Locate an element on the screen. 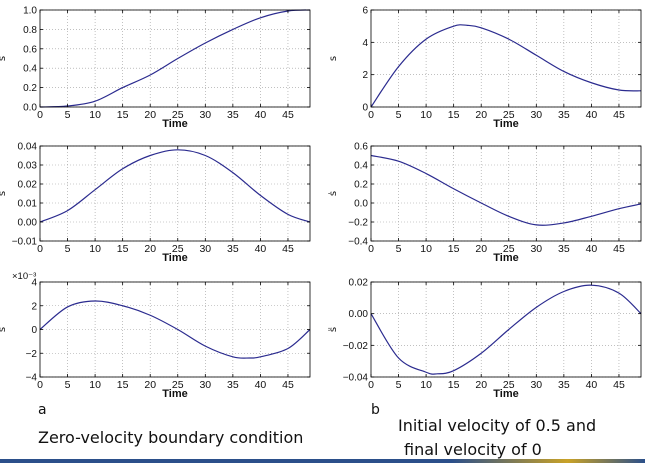 This screenshot has width=645, height=463. y-tick-label: −0.04 is located at coordinates (356, 378).